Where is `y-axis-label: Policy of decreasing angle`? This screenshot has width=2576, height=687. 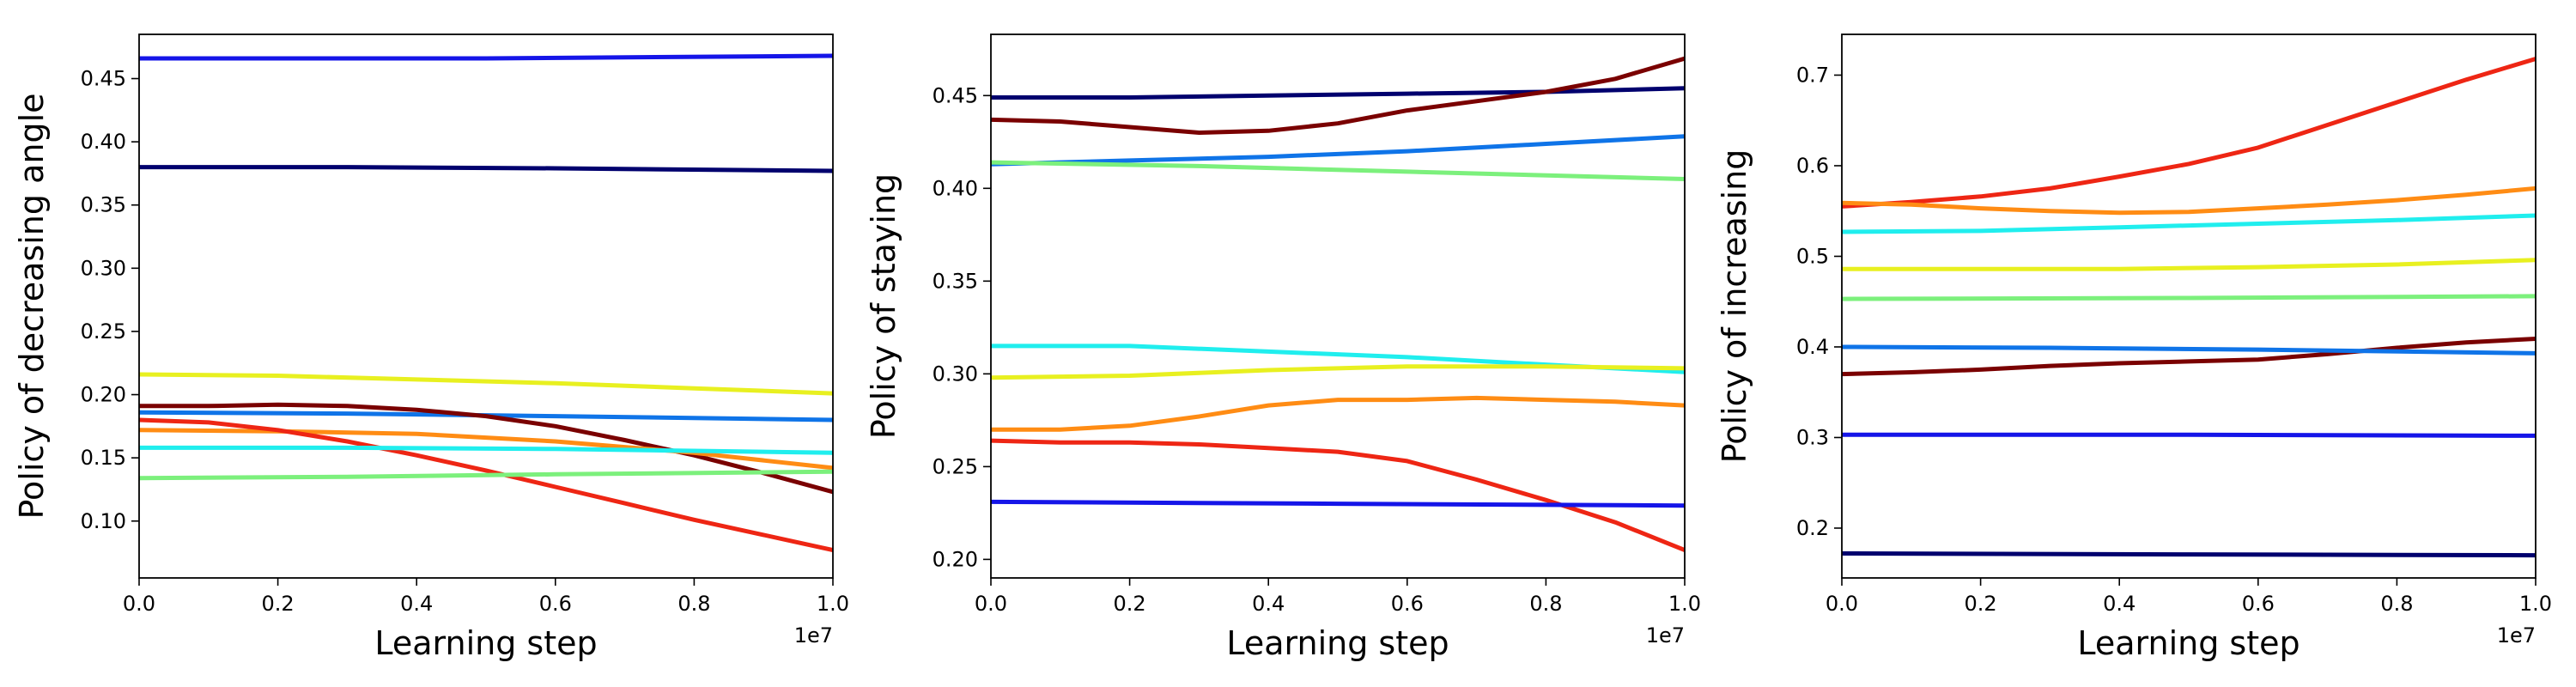 y-axis-label: Policy of decreasing angle is located at coordinates (32, 306).